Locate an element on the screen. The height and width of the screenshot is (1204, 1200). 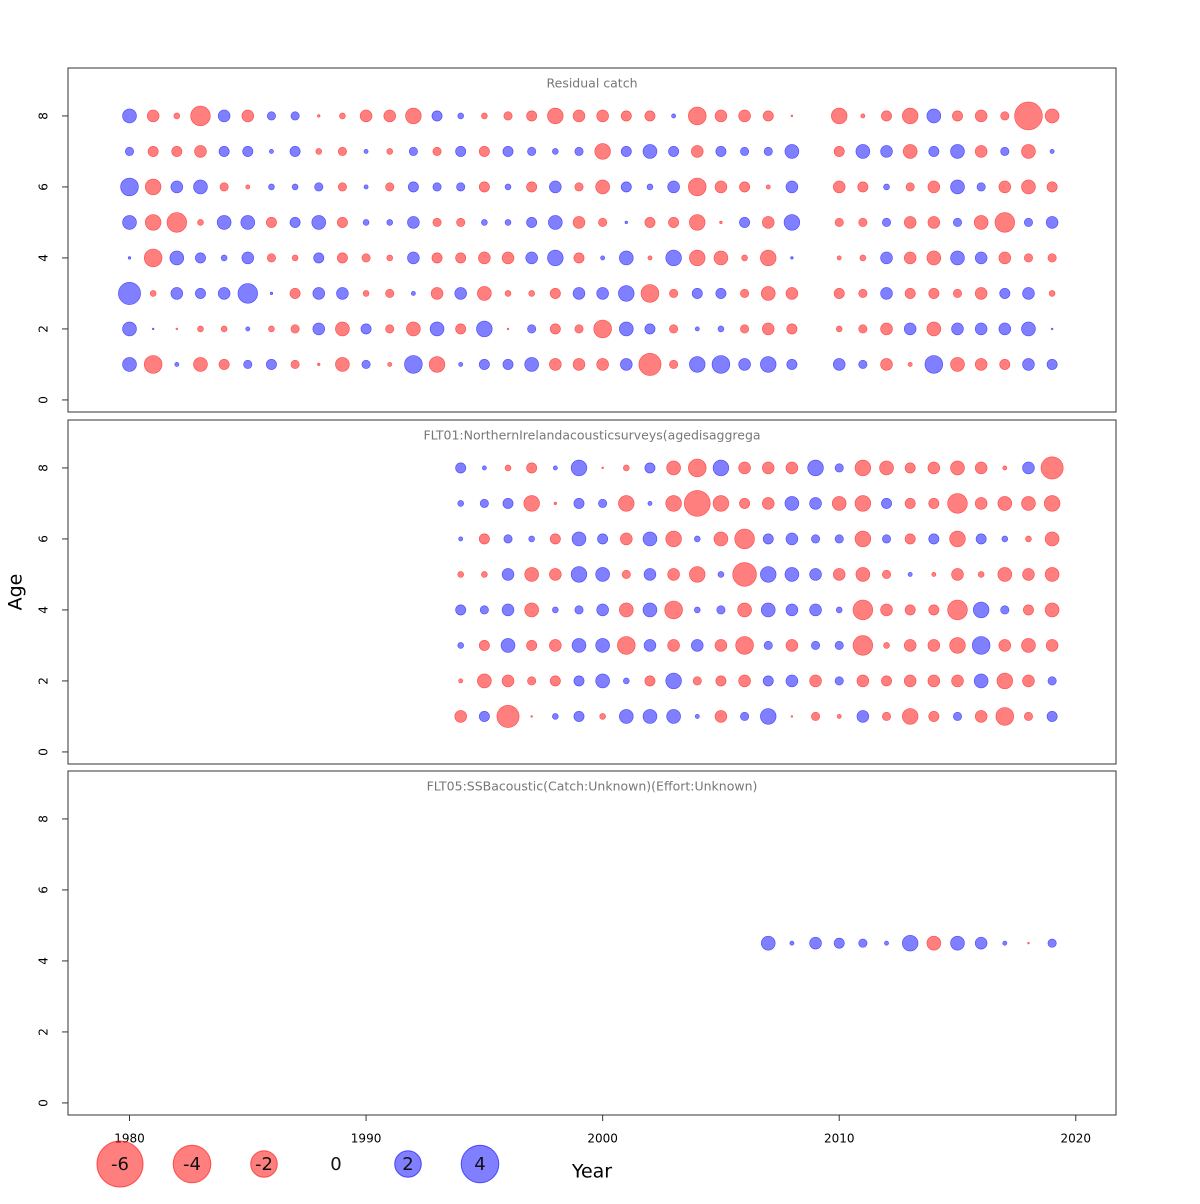
y-tick-label: 2 is located at coordinates (44, 329).